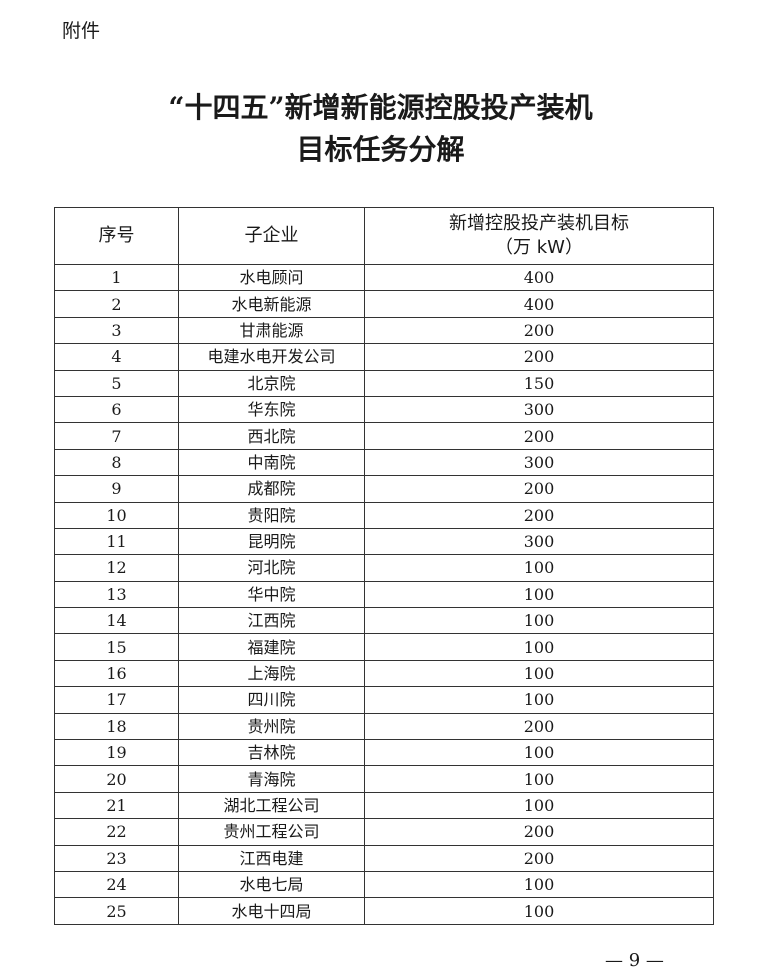  Describe the element at coordinates (116, 383) in the screenshot. I see `row-index: 5` at that location.